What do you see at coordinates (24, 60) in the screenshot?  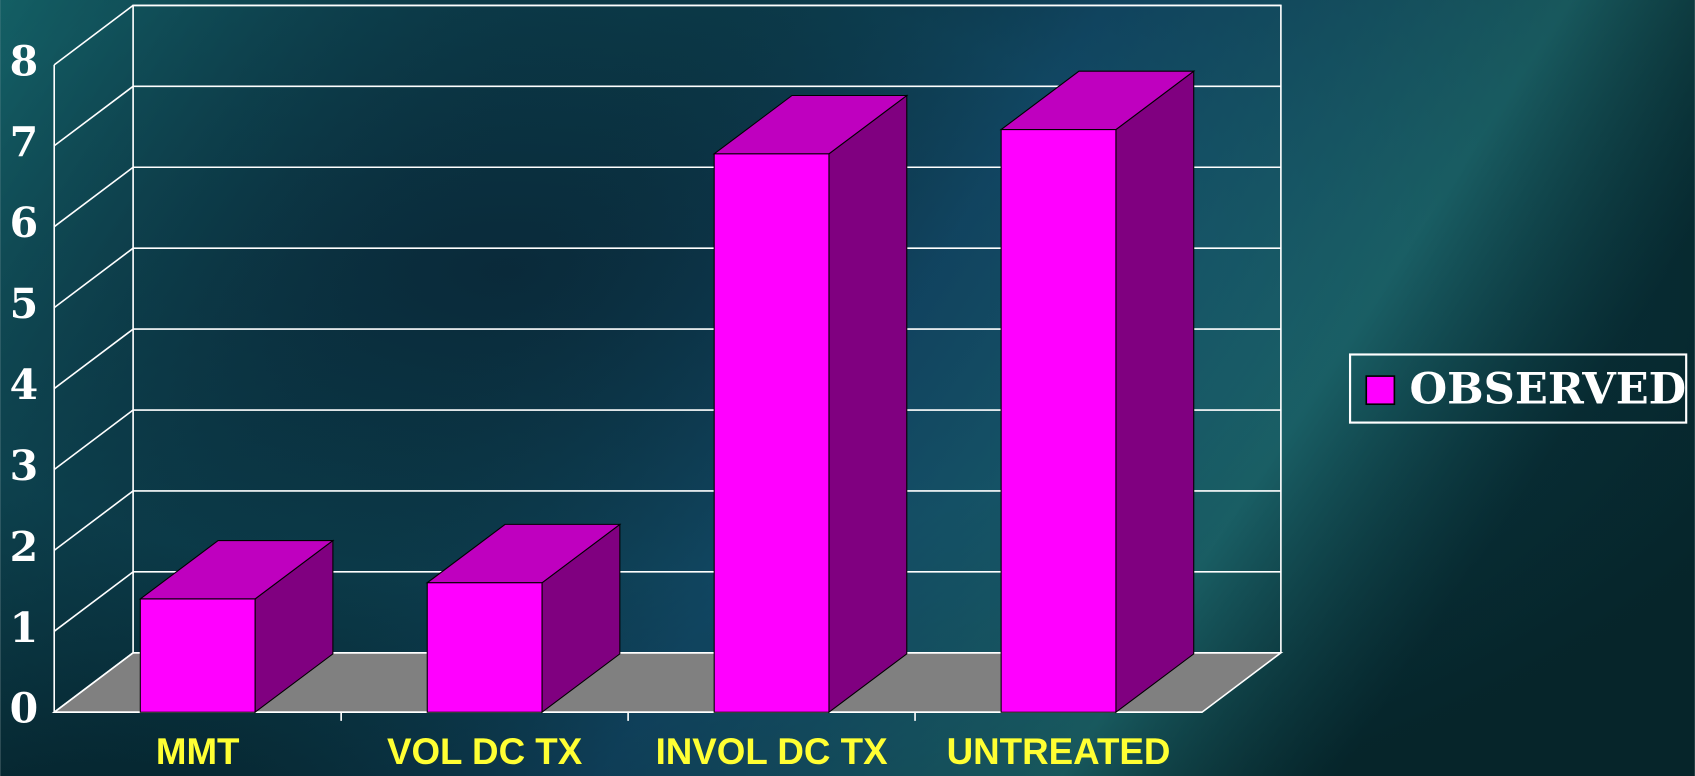 I see `y-tick-label: 8` at bounding box center [24, 60].